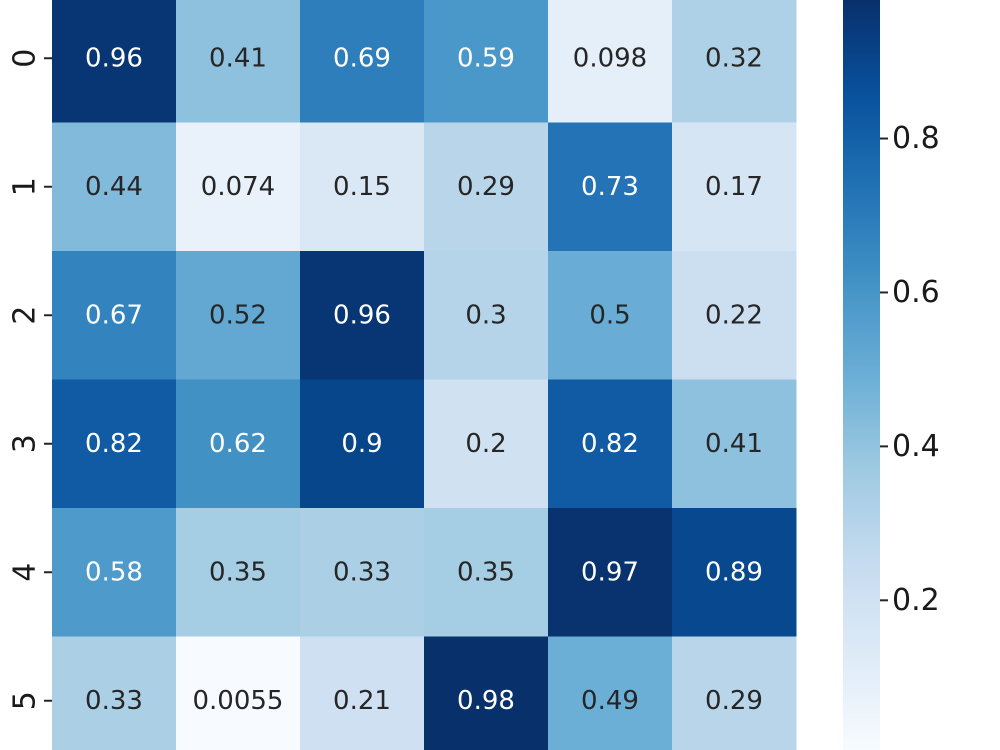 The image size is (1000, 750). What do you see at coordinates (734, 701) in the screenshot?
I see `cell-label-5-5: 0.29` at bounding box center [734, 701].